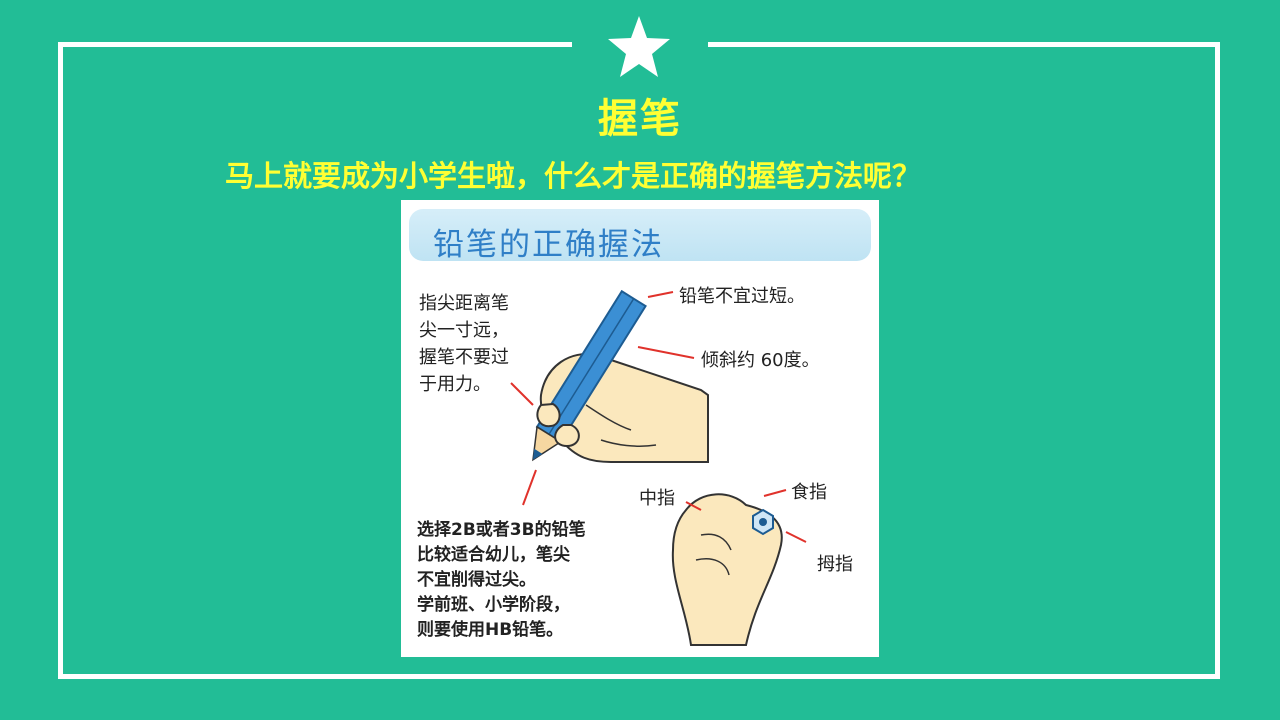 The image size is (1280, 720). What do you see at coordinates (835, 564) in the screenshot?
I see `thumb-label: 拇指` at bounding box center [835, 564].